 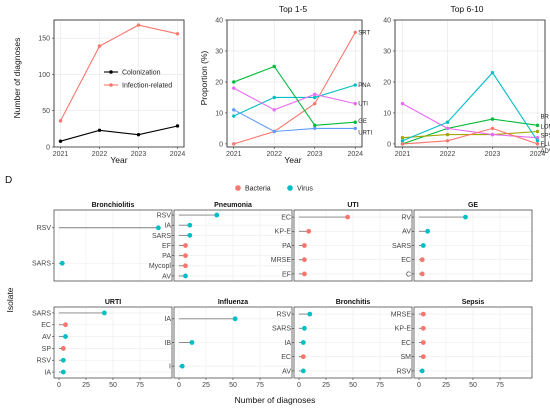 I want to click on facet-bronchitis-xtick-label: 25, so click(x=326, y=385).